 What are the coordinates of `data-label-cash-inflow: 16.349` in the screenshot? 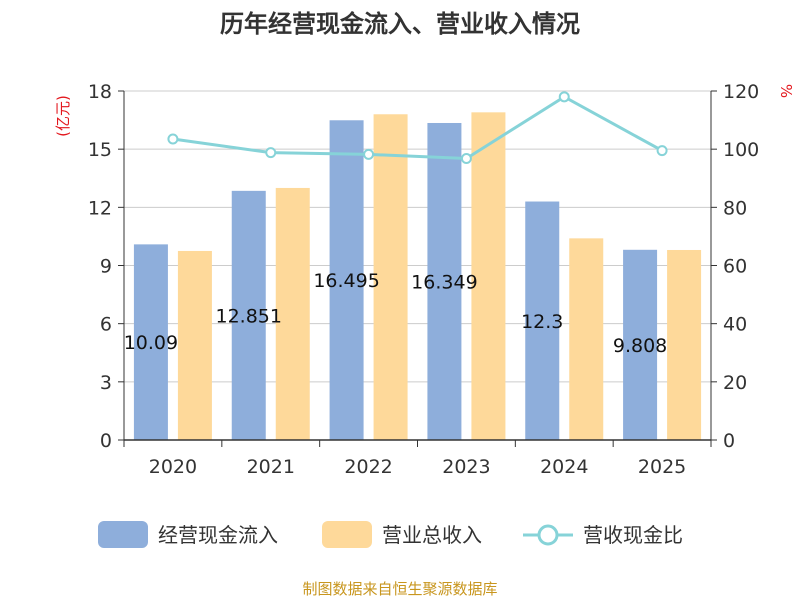 It's located at (444, 282).